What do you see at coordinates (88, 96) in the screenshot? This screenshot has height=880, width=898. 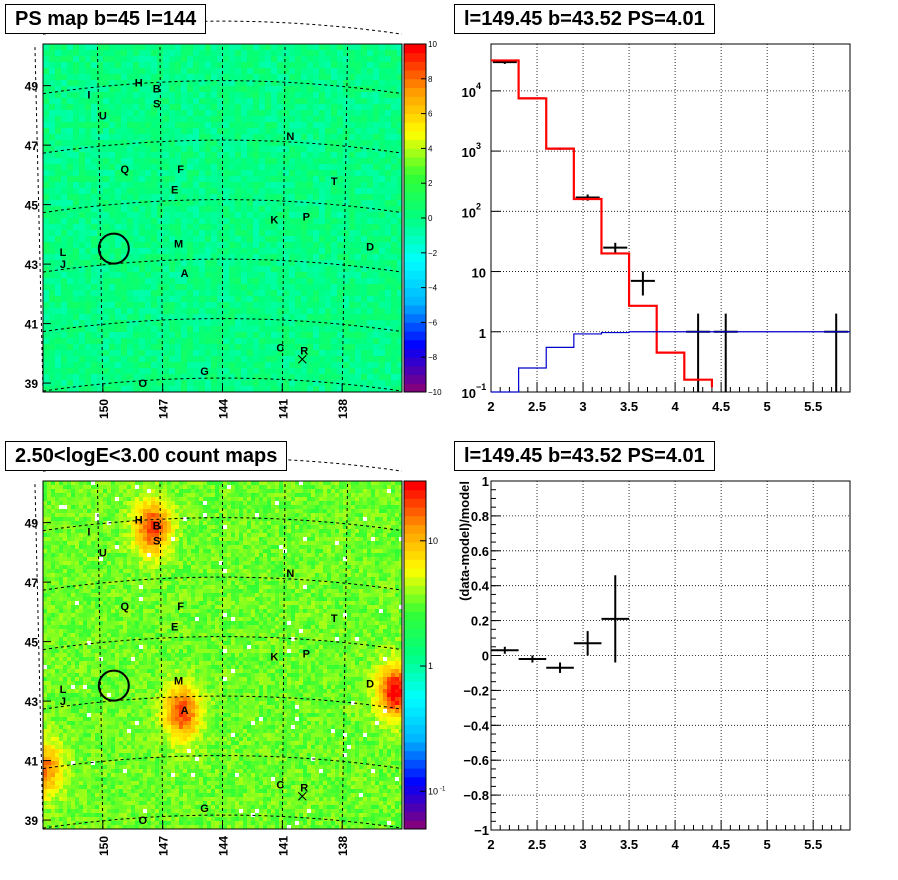 I see `source-label-I: I` at bounding box center [88, 96].